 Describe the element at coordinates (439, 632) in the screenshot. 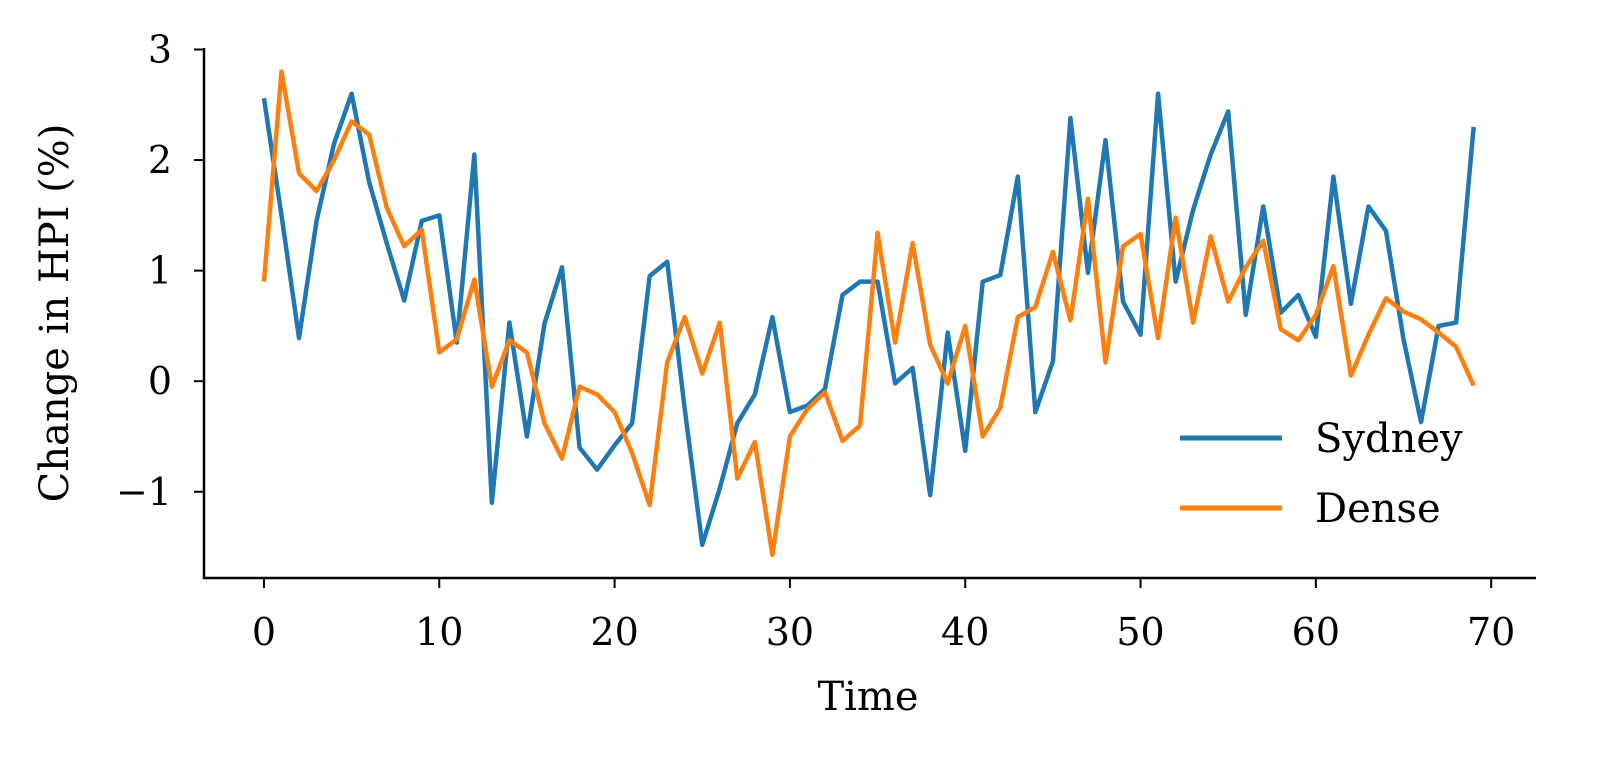

I see `x-tick-label: 10` at that location.